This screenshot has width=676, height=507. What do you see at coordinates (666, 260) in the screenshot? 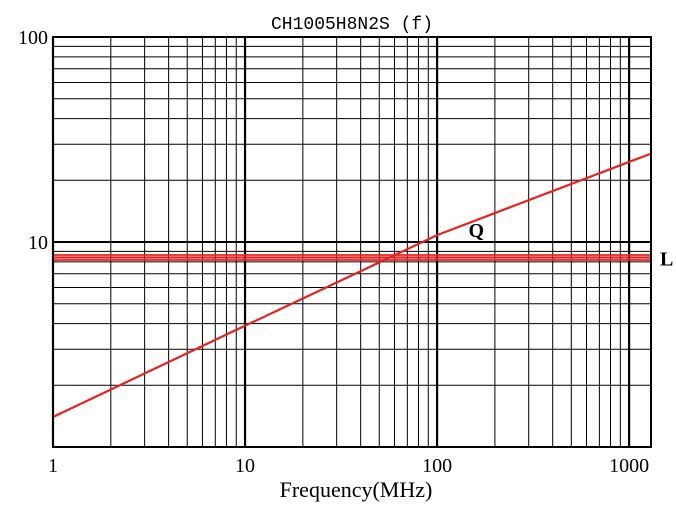
I see `series-label-l: L` at bounding box center [666, 260].